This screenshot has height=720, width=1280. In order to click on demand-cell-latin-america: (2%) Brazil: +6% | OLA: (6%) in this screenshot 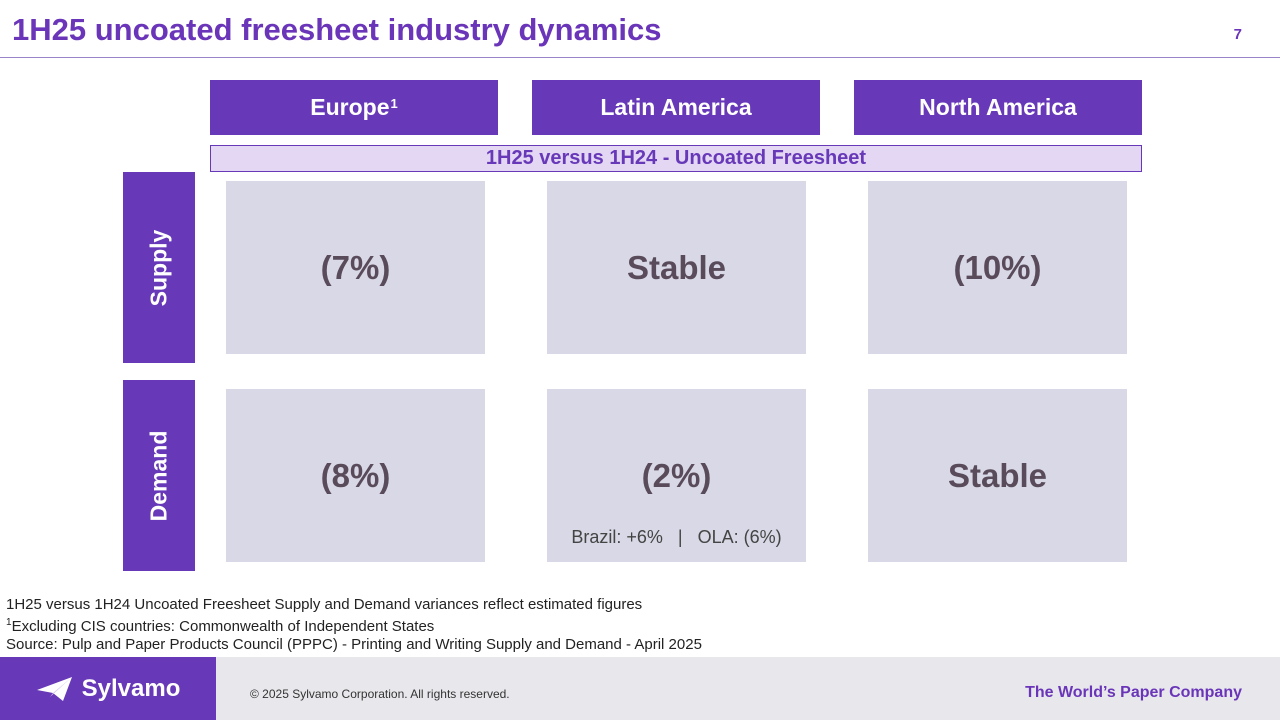, I will do `click(676, 475)`.